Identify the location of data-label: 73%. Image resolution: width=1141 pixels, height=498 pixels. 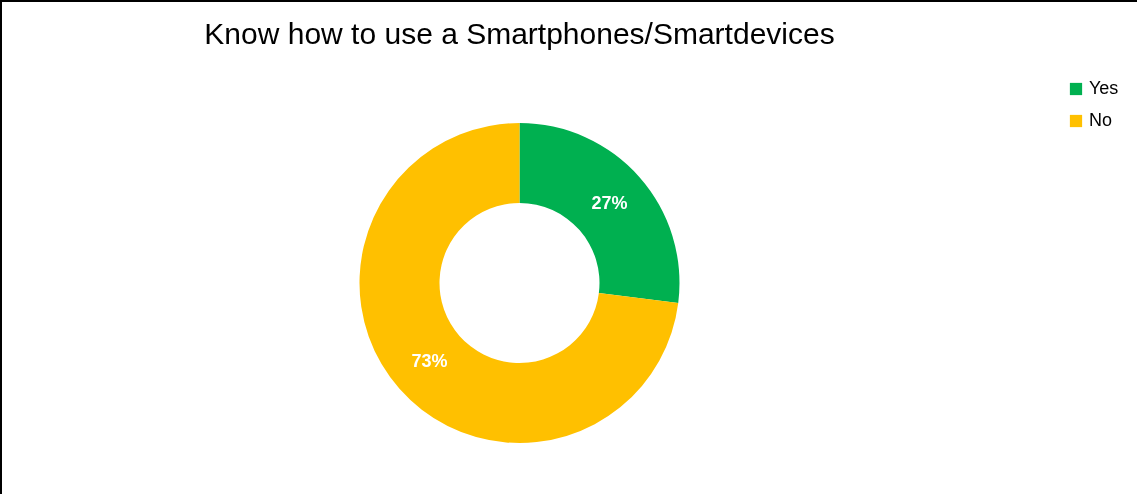
(429, 361).